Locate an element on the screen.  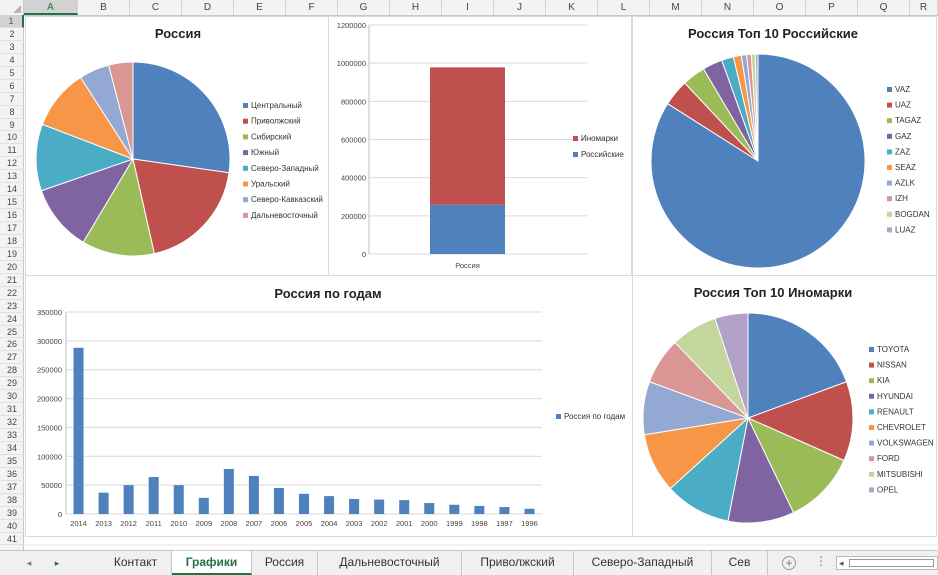
bar-2013 is located at coordinates (103, 503).